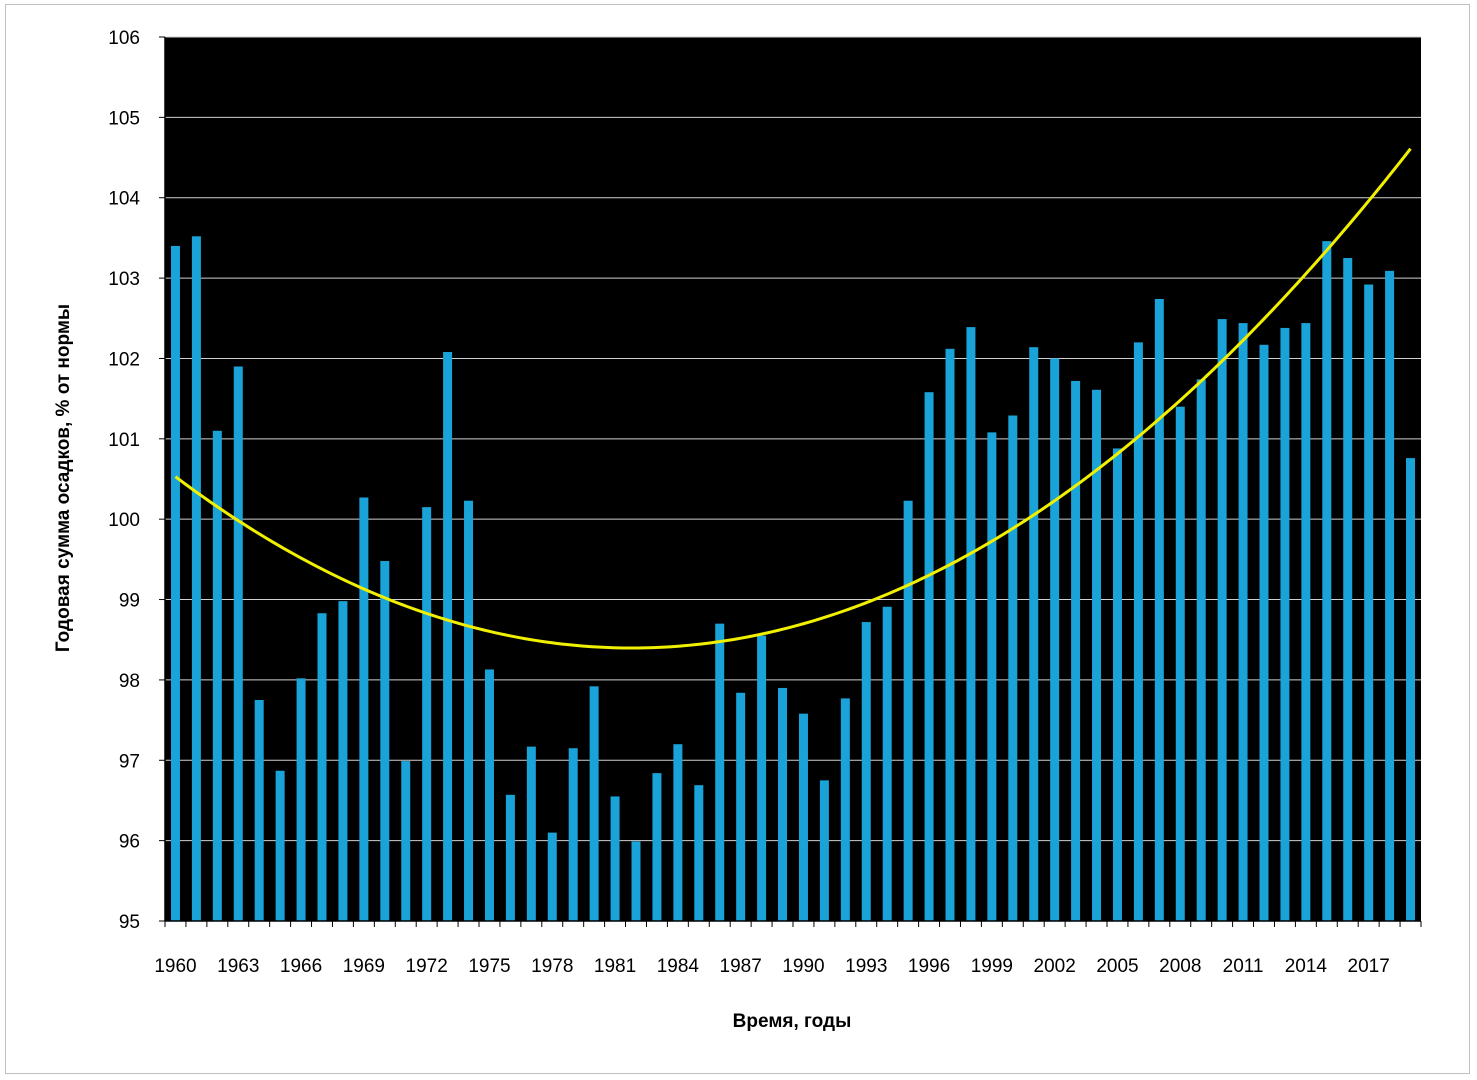 The image size is (1477, 1080). What do you see at coordinates (615, 966) in the screenshot?
I see `x-tick-label: 1981` at bounding box center [615, 966].